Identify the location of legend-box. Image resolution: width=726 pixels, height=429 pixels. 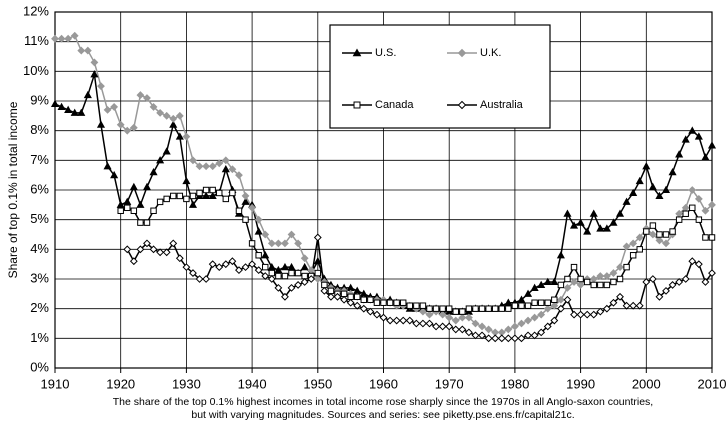
(440, 76).